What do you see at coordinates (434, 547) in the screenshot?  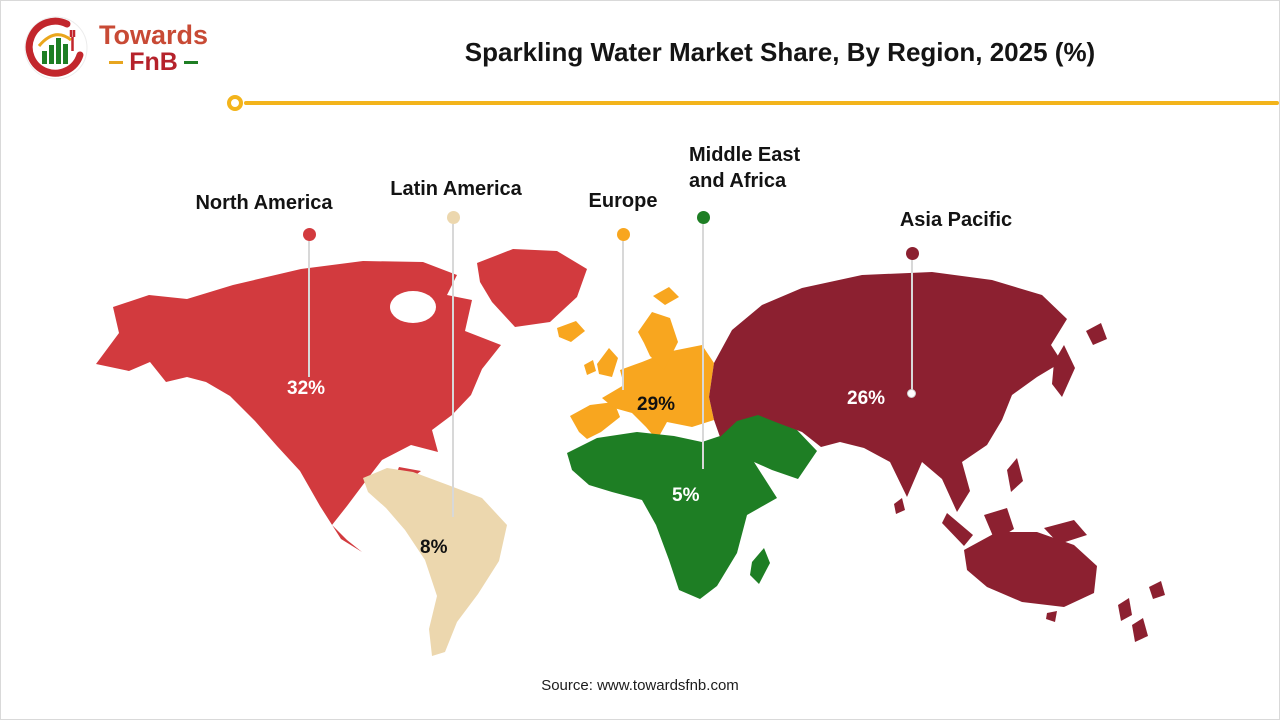 I see `value-label-latin-america: 8%` at bounding box center [434, 547].